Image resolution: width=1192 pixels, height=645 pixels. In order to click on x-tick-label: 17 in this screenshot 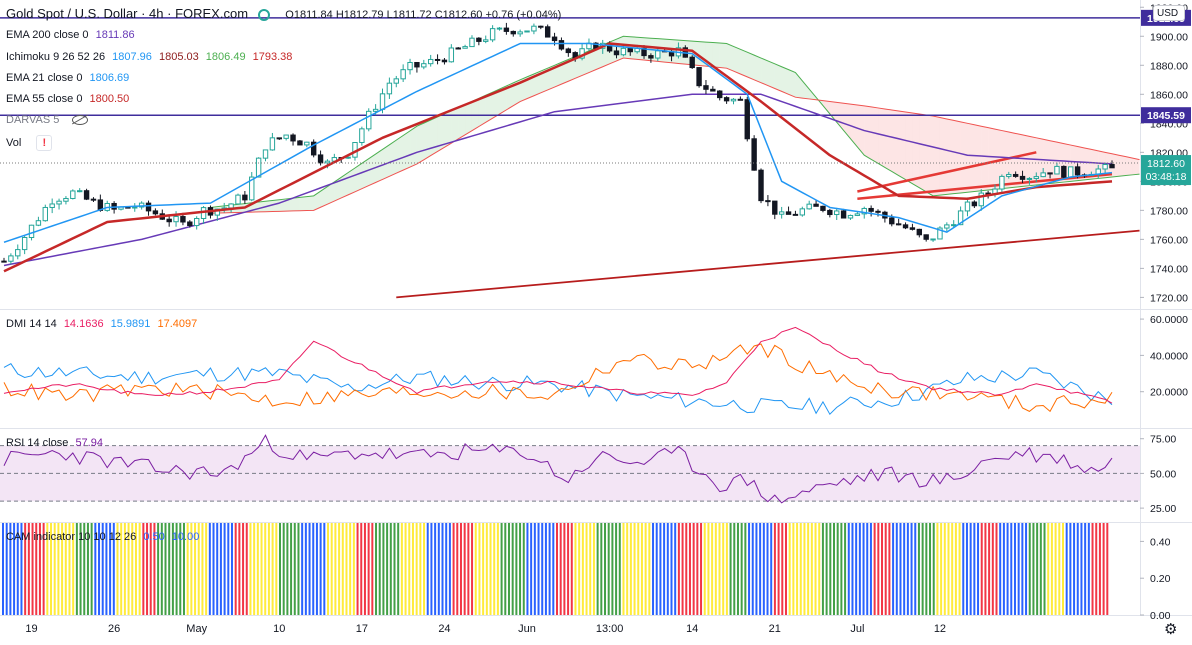, I will do `click(362, 629)`.